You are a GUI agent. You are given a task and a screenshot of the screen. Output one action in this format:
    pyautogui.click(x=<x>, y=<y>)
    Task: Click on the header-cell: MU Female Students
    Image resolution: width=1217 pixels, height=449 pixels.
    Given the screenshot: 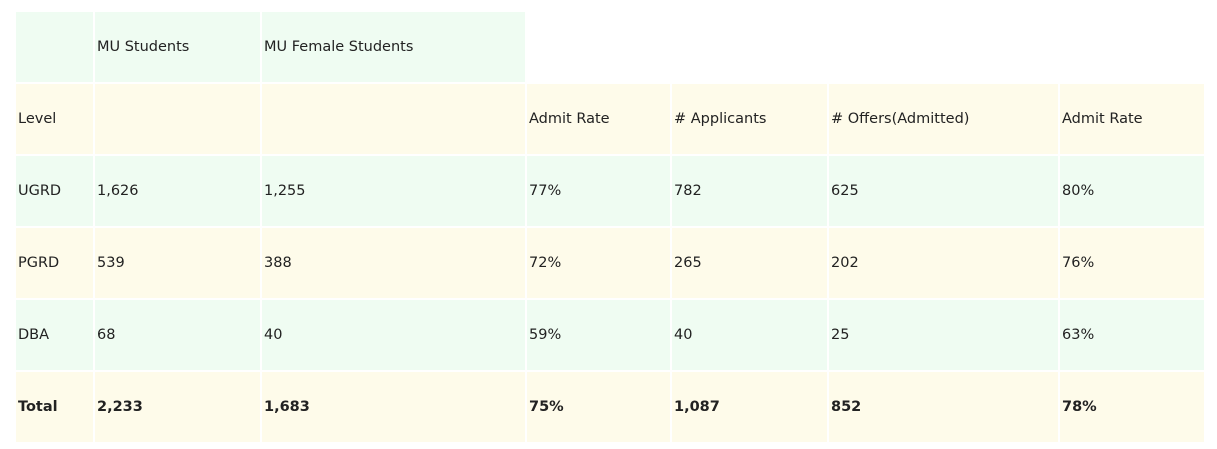 What is the action you would take?
    pyautogui.click(x=393, y=47)
    